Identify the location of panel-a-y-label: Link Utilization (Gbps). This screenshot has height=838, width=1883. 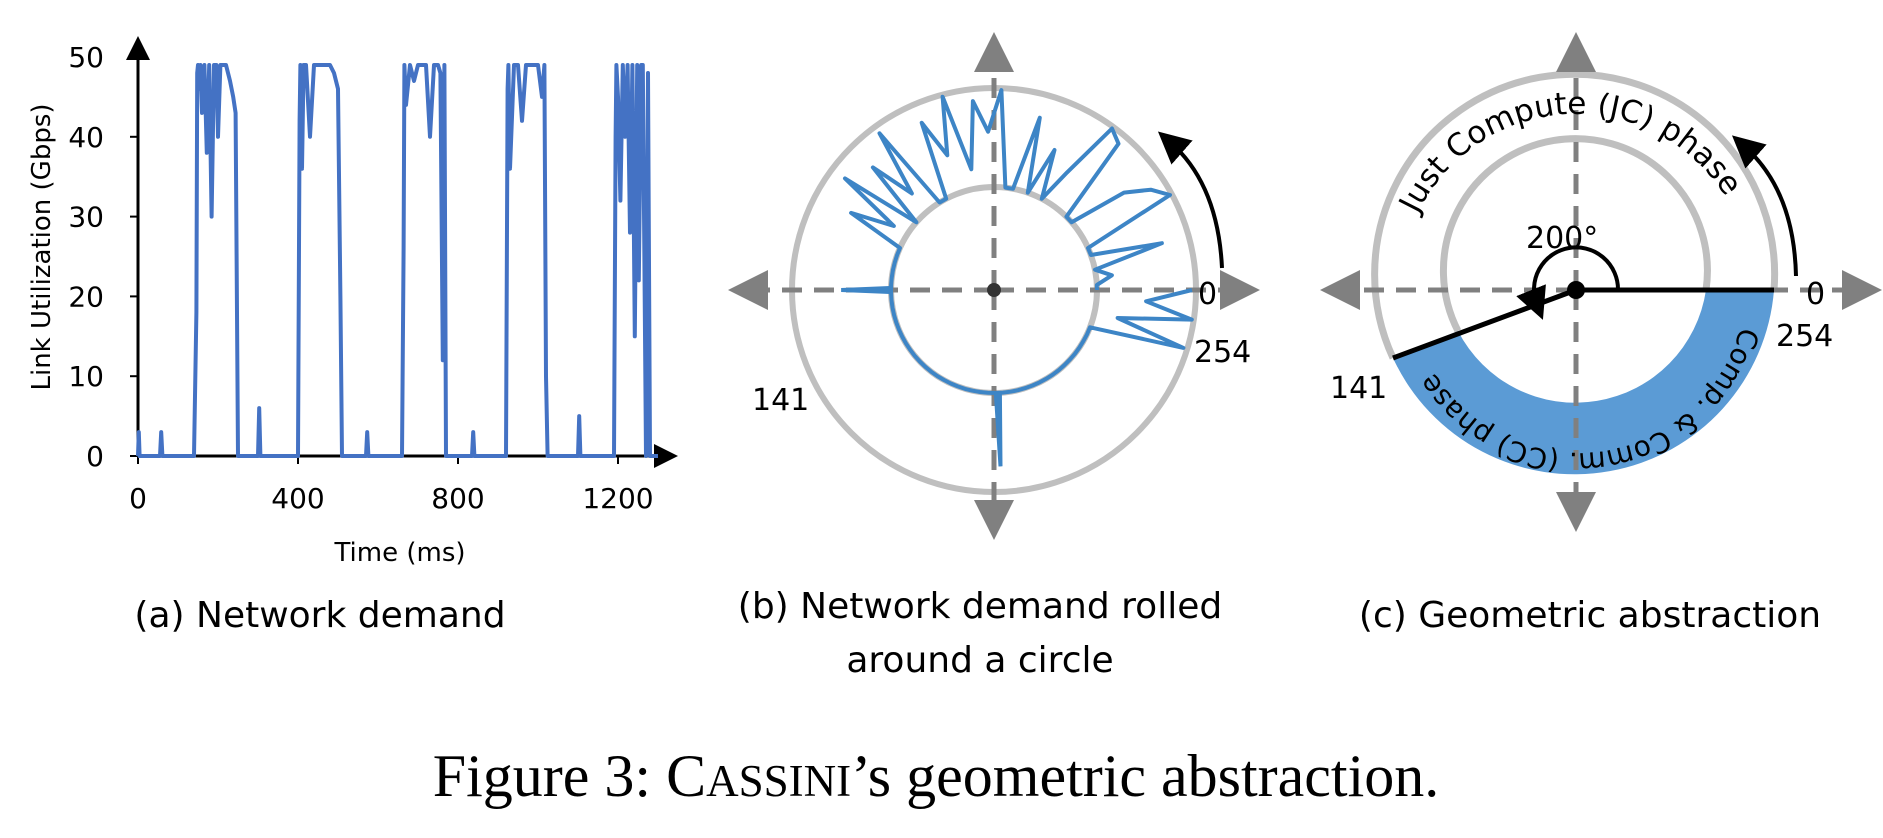
(42, 246).